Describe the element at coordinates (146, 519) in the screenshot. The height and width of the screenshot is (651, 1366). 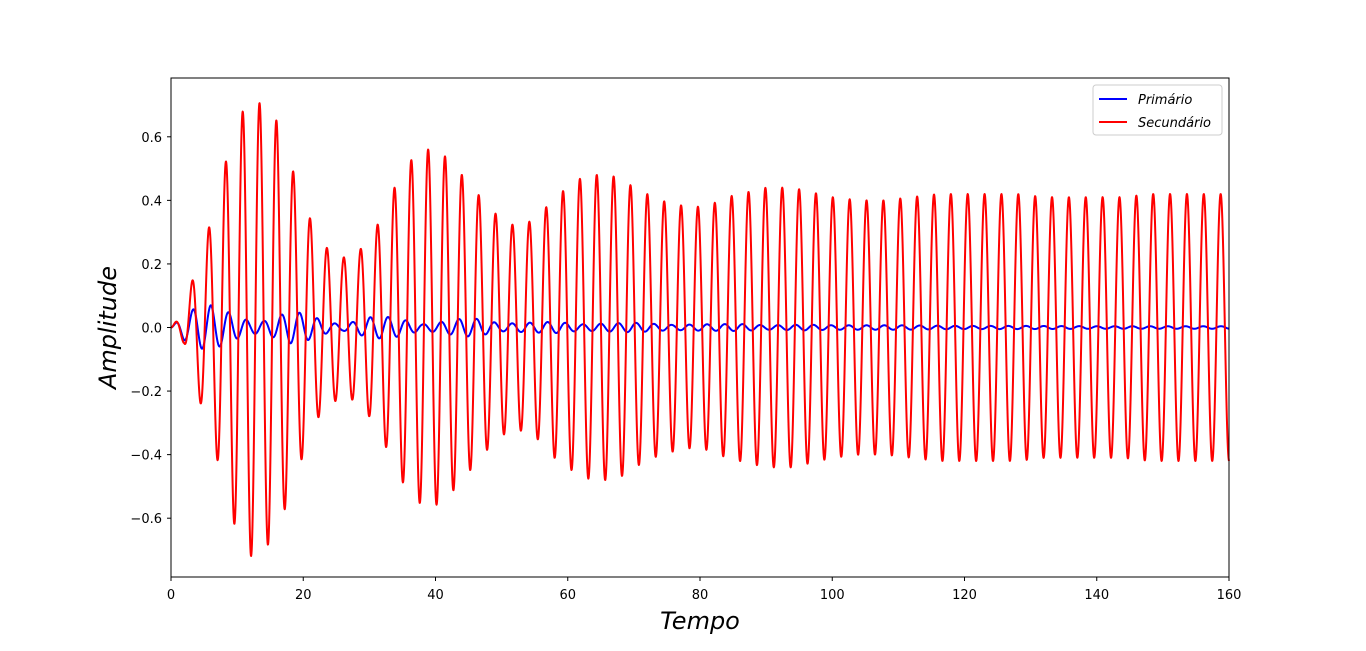
I see `y-tick-label: −0.6` at that location.